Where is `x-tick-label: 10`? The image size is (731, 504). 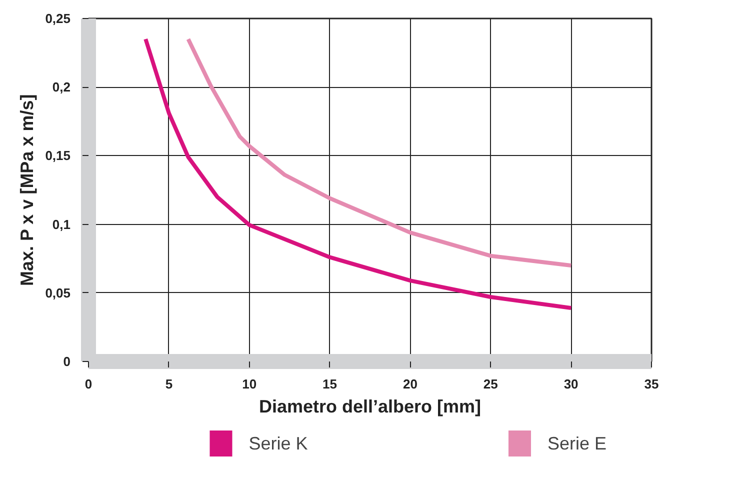 x-tick-label: 10 is located at coordinates (249, 384).